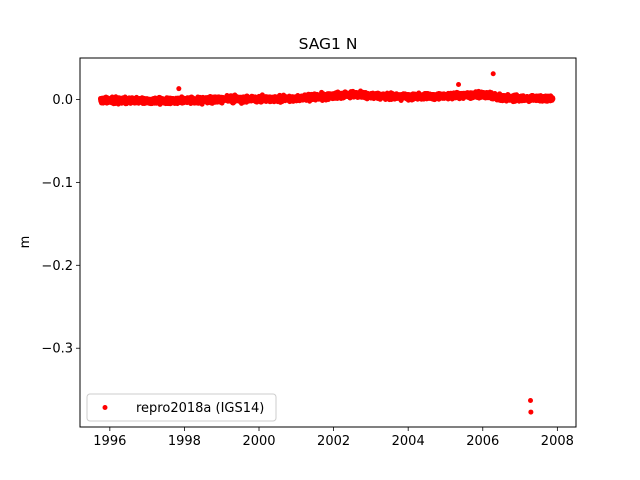  I want to click on y-tick-label: −0.1, so click(57, 183).